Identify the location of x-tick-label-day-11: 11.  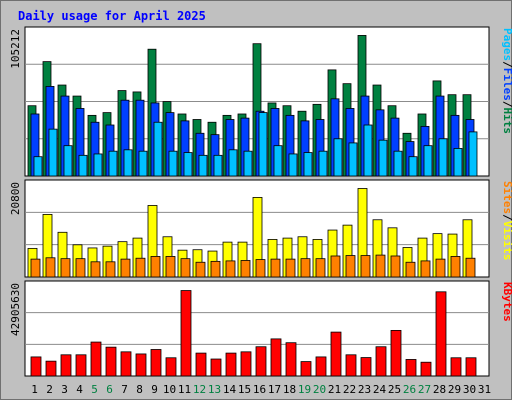
(184, 389).